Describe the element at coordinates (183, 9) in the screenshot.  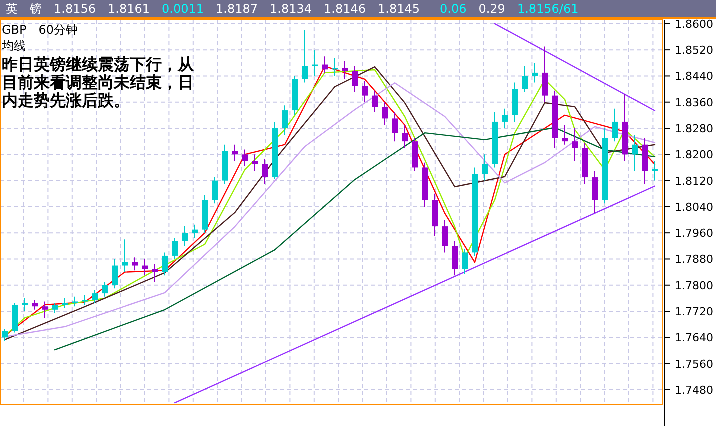
I see `text: 0.0011` at that location.